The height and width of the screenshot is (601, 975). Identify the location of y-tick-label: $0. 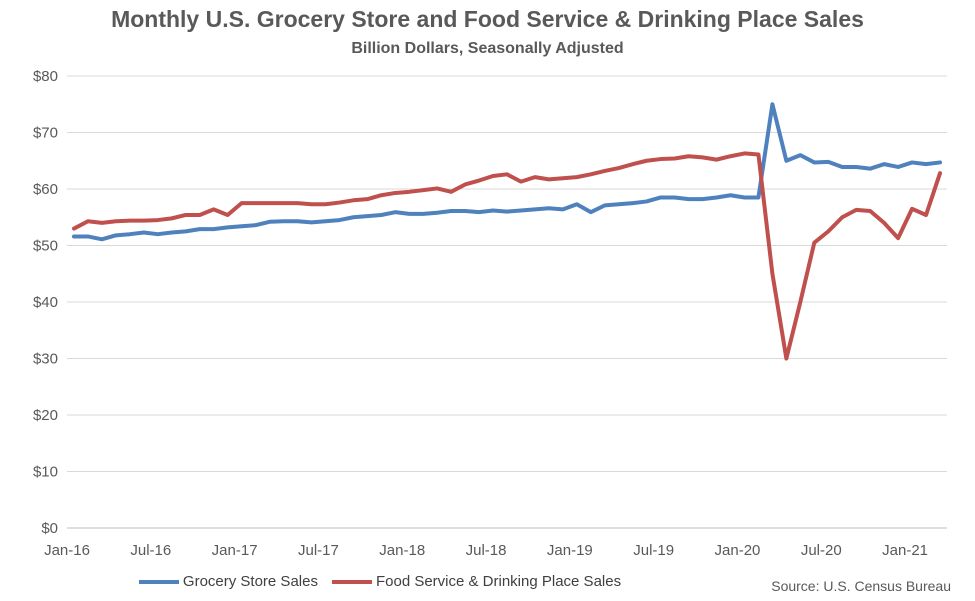
(49, 528).